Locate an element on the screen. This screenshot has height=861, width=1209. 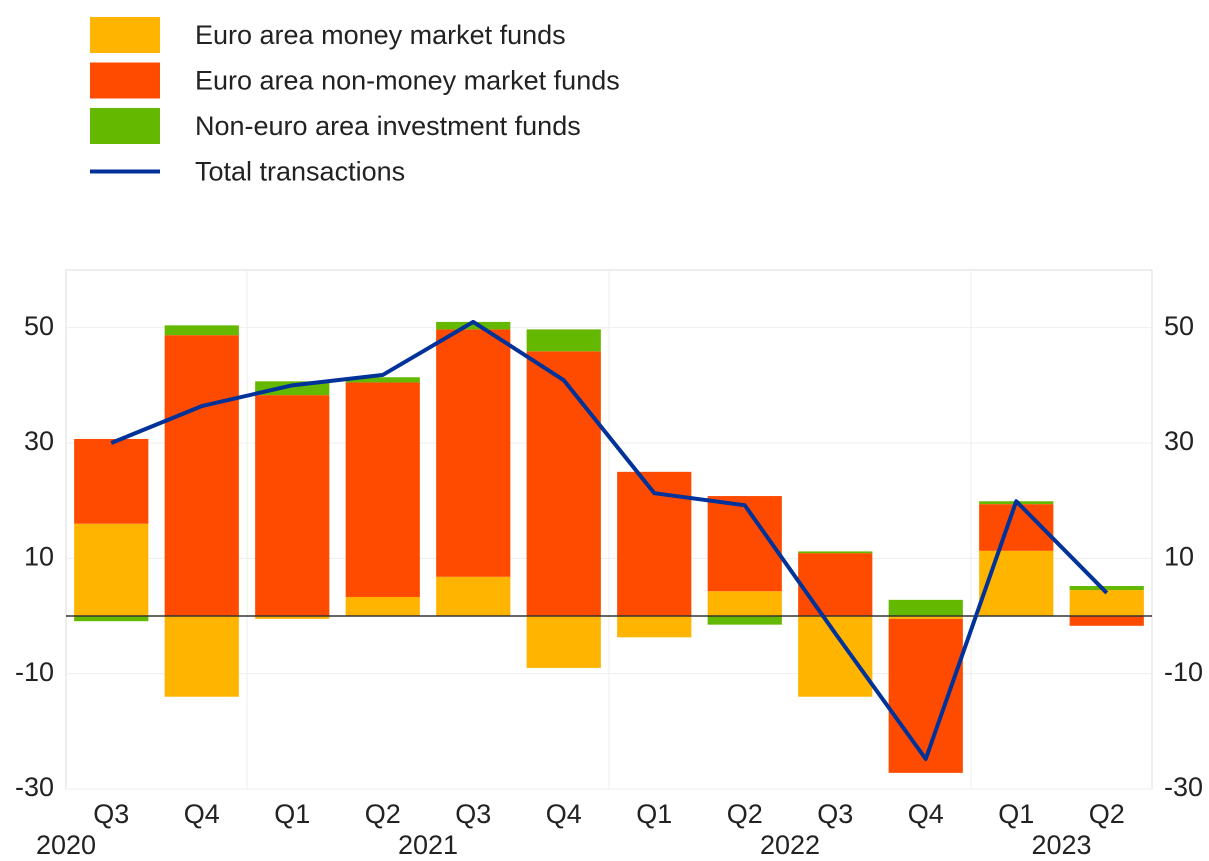
y2-tick-label: -10 is located at coordinates (1183, 672).